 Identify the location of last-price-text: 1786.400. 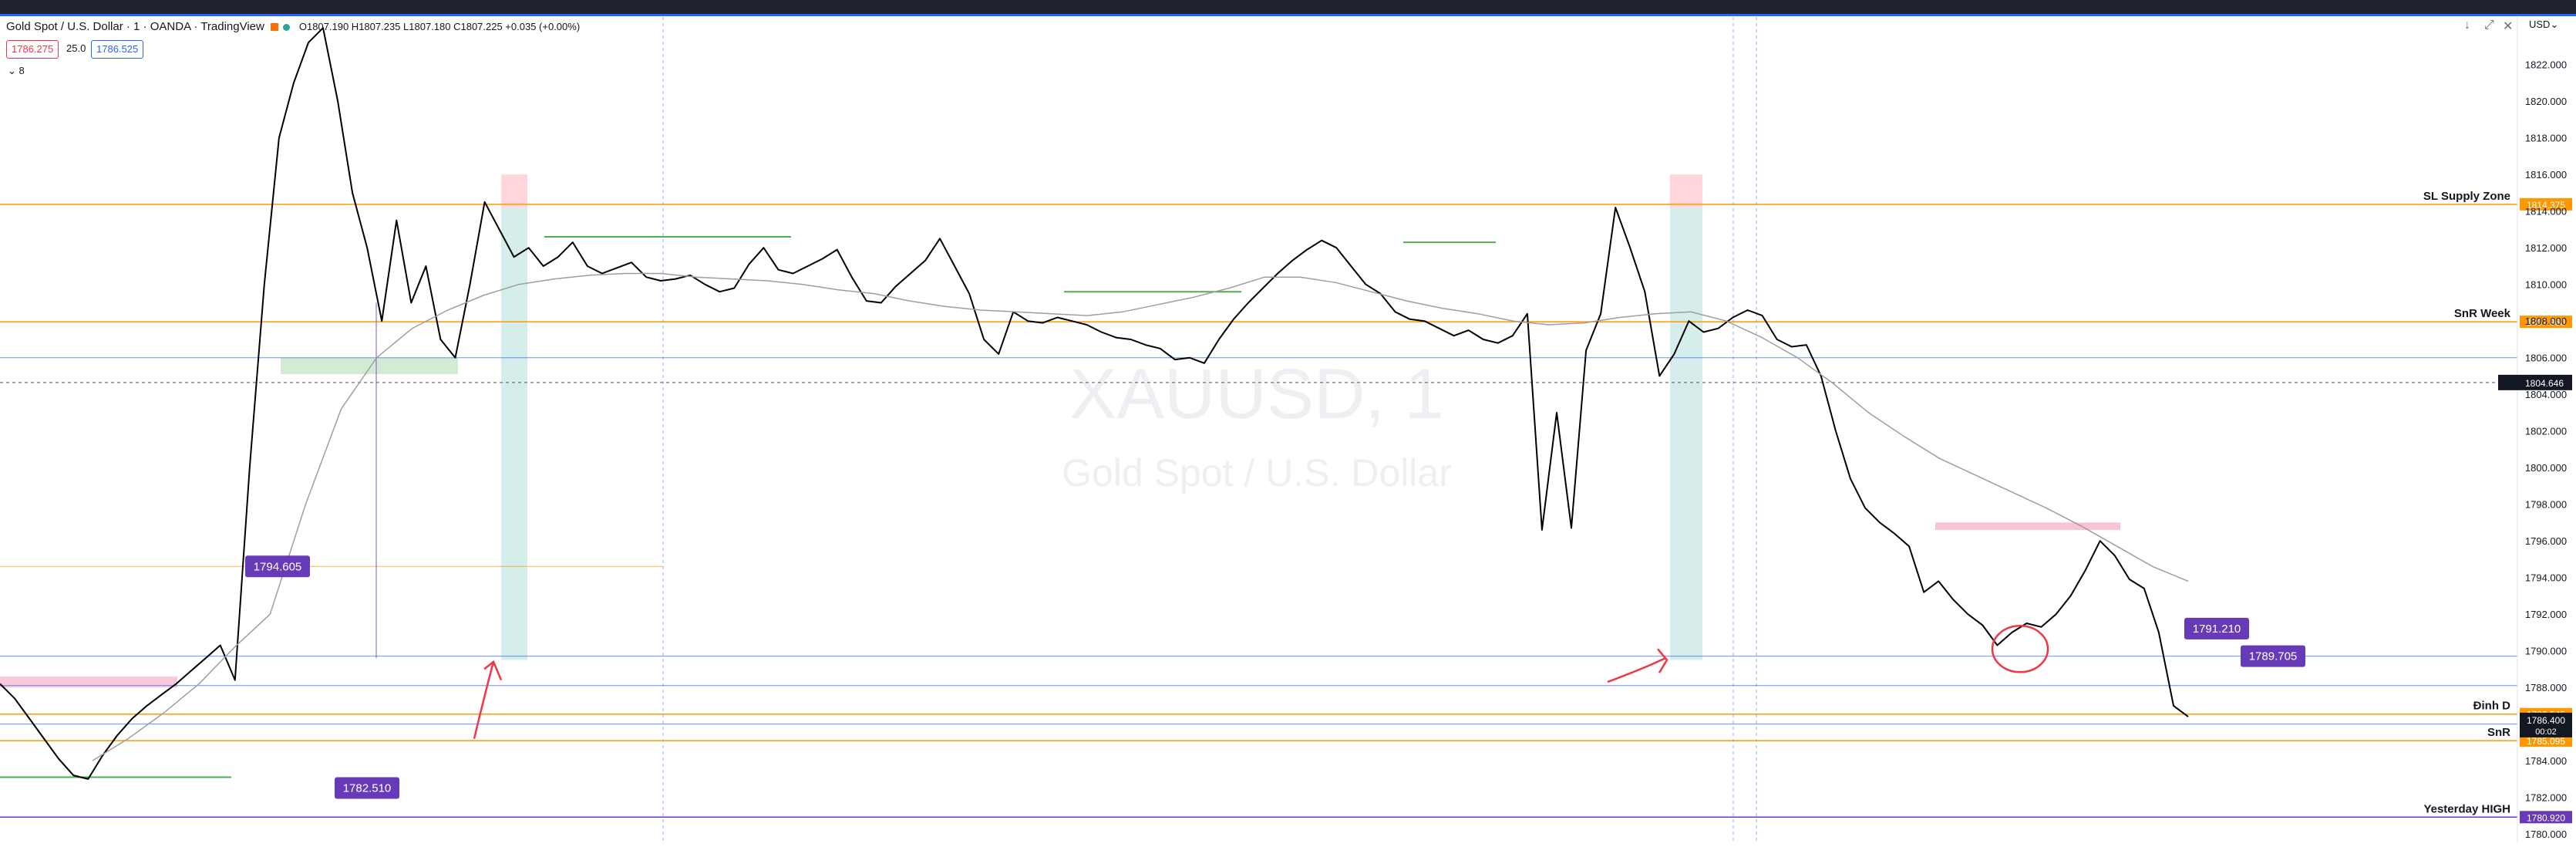
(2546, 721).